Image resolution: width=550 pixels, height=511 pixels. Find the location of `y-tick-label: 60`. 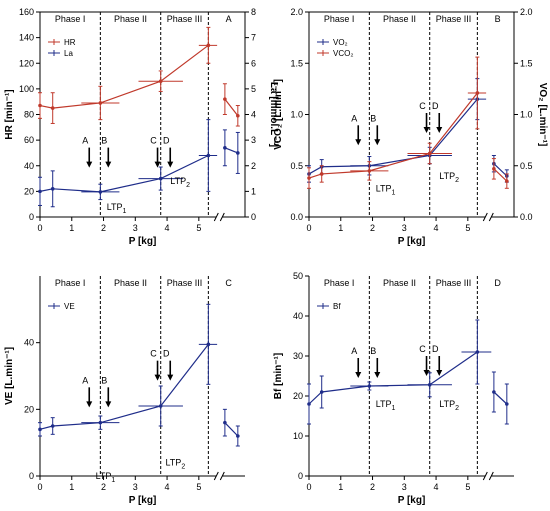

y-tick-label: 60 is located at coordinates (29, 140).